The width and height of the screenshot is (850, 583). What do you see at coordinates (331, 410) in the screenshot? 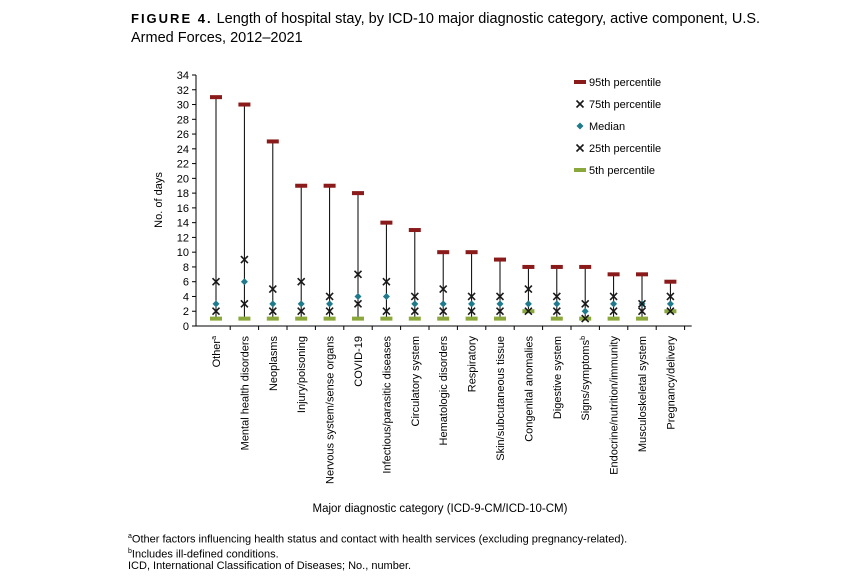
I see `x-tick-label: Nervous system/sense organs` at bounding box center [331, 410].